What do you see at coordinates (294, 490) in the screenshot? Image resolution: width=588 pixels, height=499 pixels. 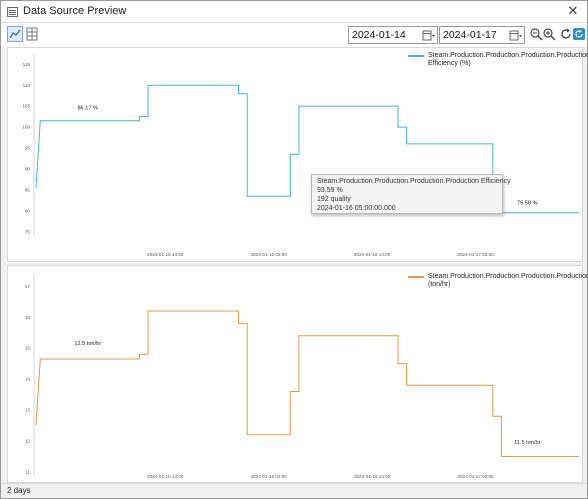 I see `status-bar: 2 days` at bounding box center [294, 490].